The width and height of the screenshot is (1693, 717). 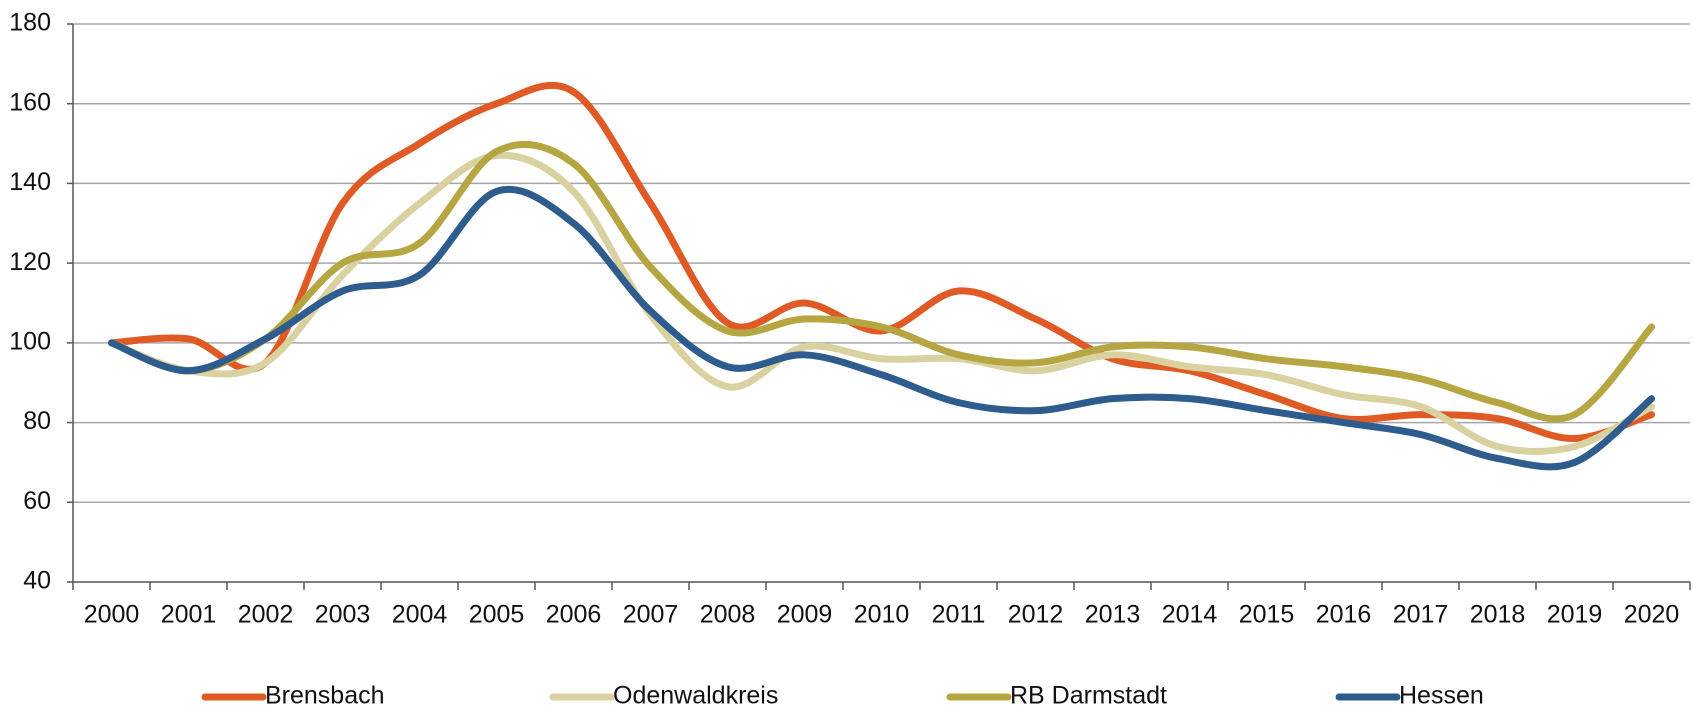 What do you see at coordinates (30, 102) in the screenshot?
I see `y-tick-label: 160` at bounding box center [30, 102].